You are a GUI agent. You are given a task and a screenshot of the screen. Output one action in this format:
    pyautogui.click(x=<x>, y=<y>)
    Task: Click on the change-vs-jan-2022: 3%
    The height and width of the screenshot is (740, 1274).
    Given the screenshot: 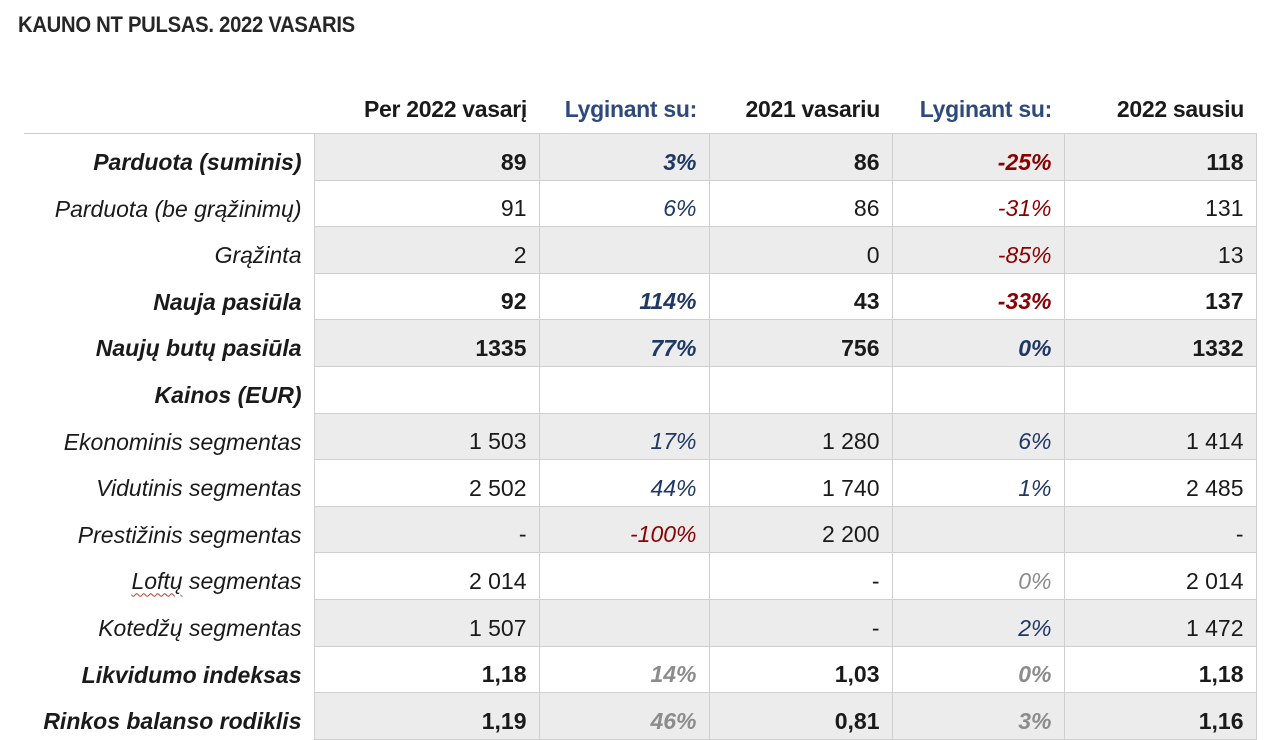 What is the action you would take?
    pyautogui.click(x=978, y=716)
    